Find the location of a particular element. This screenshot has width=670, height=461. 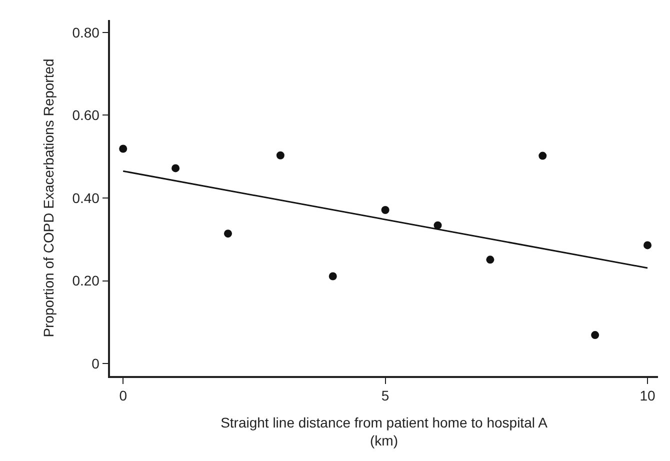

y-axis-title: Proportion of COPD Exacerbations Reported is located at coordinates (48, 198).